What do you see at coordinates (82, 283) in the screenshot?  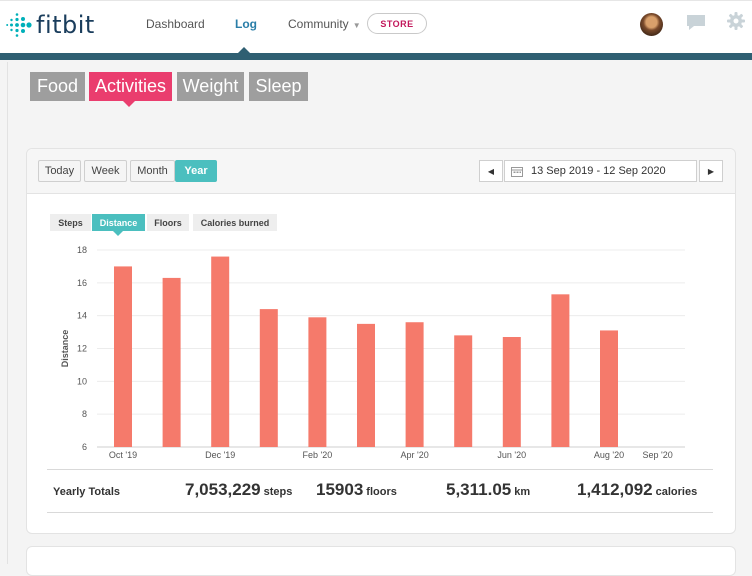 I see `y-tick-label: 16` at bounding box center [82, 283].